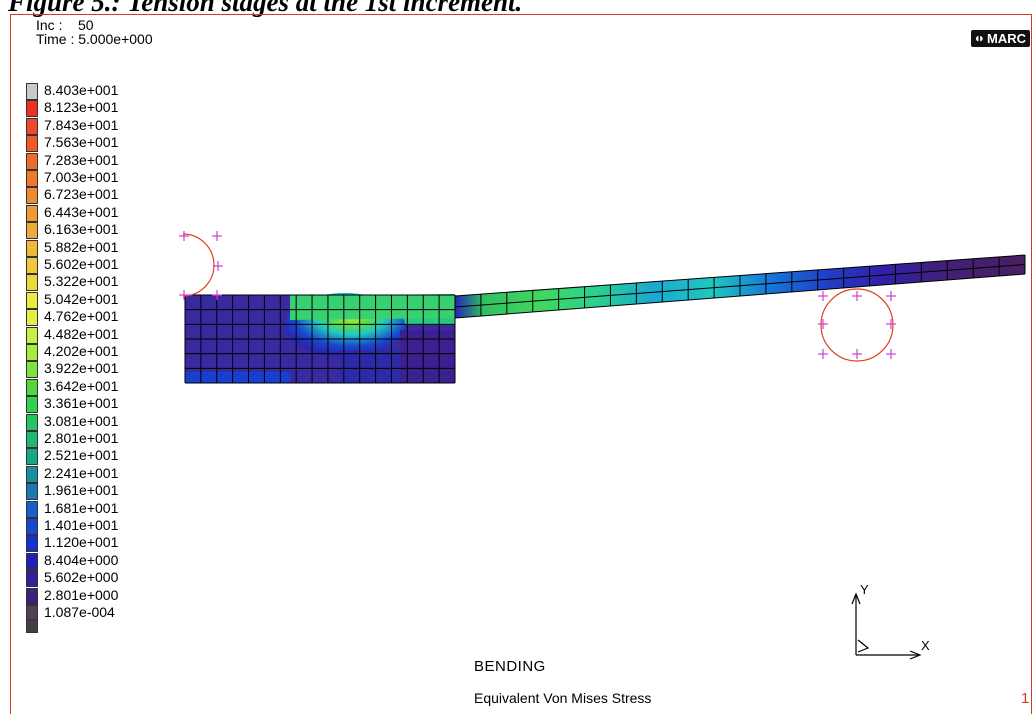 The width and height of the screenshot is (1036, 714). I want to click on coordinate-axes, so click(886, 626).